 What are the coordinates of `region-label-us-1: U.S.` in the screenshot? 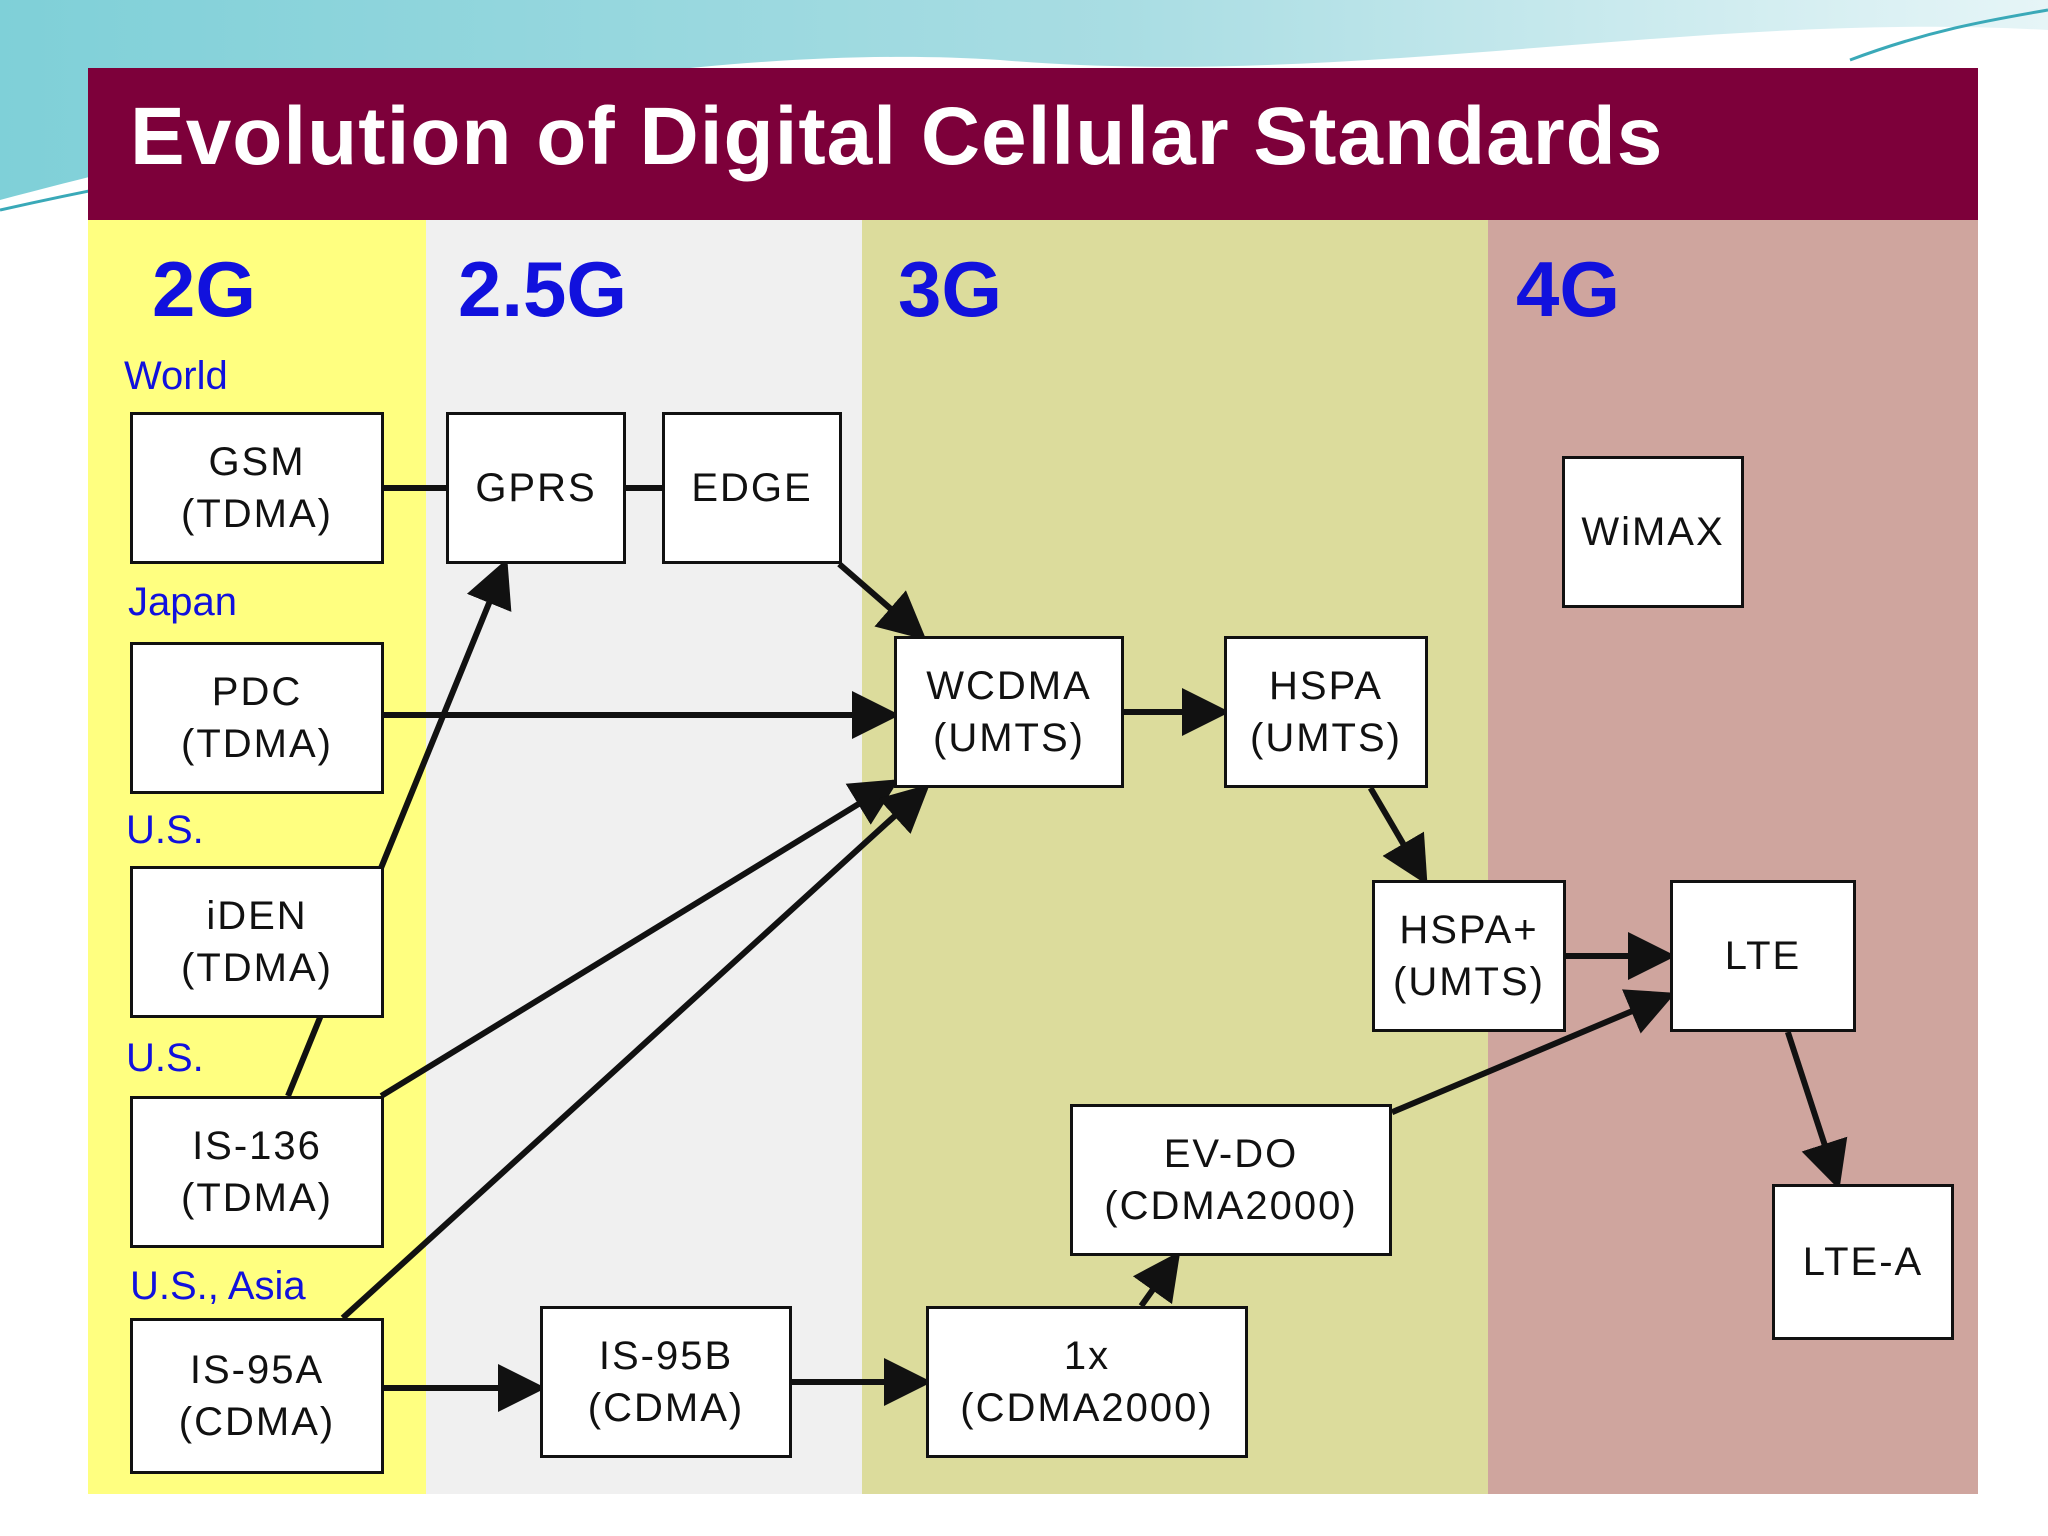 It's located at (165, 830).